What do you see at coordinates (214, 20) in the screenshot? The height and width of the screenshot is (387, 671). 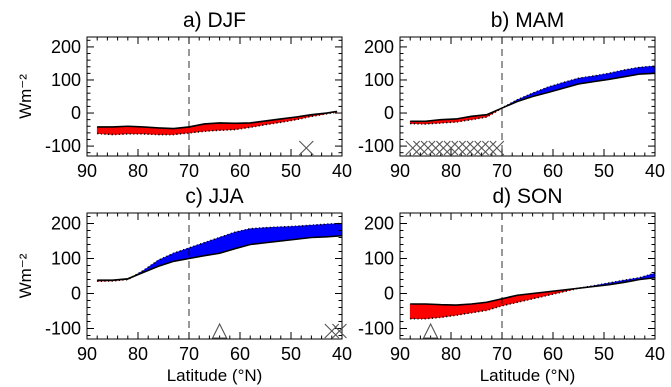 I see `panel-title: a) DJF` at bounding box center [214, 20].